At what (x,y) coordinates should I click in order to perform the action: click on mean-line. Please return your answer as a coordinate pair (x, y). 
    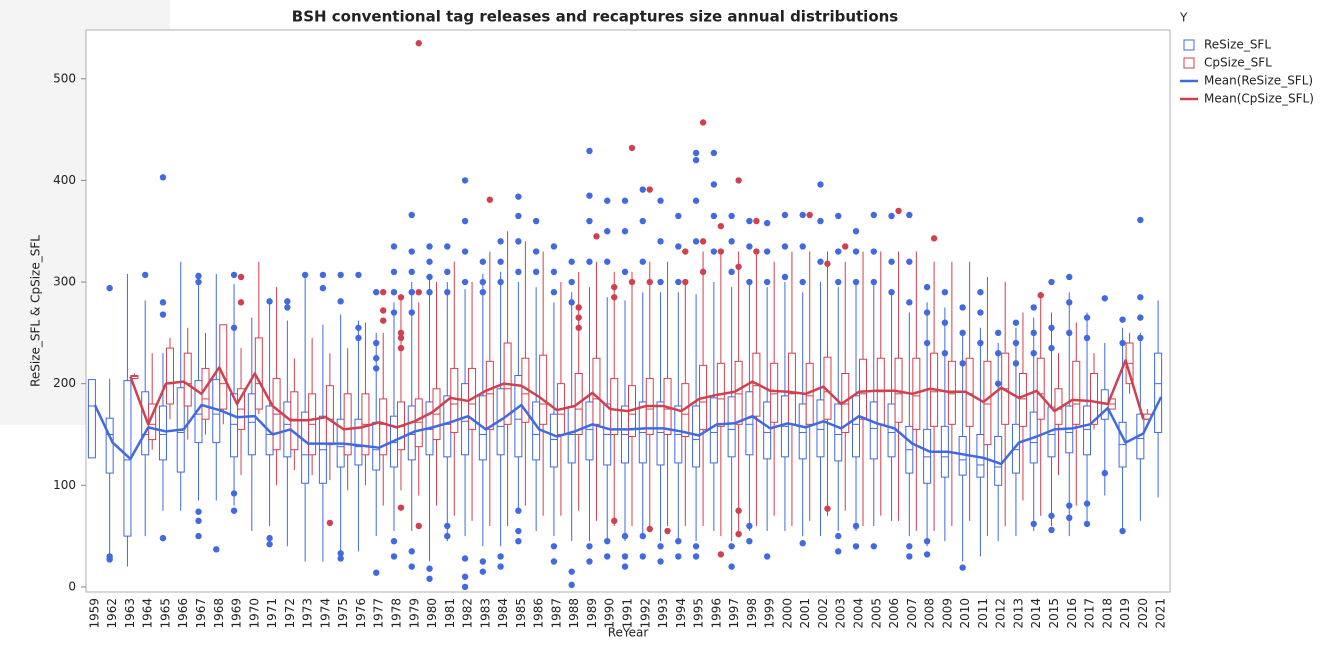
    Looking at the image, I should click on (628, 431).